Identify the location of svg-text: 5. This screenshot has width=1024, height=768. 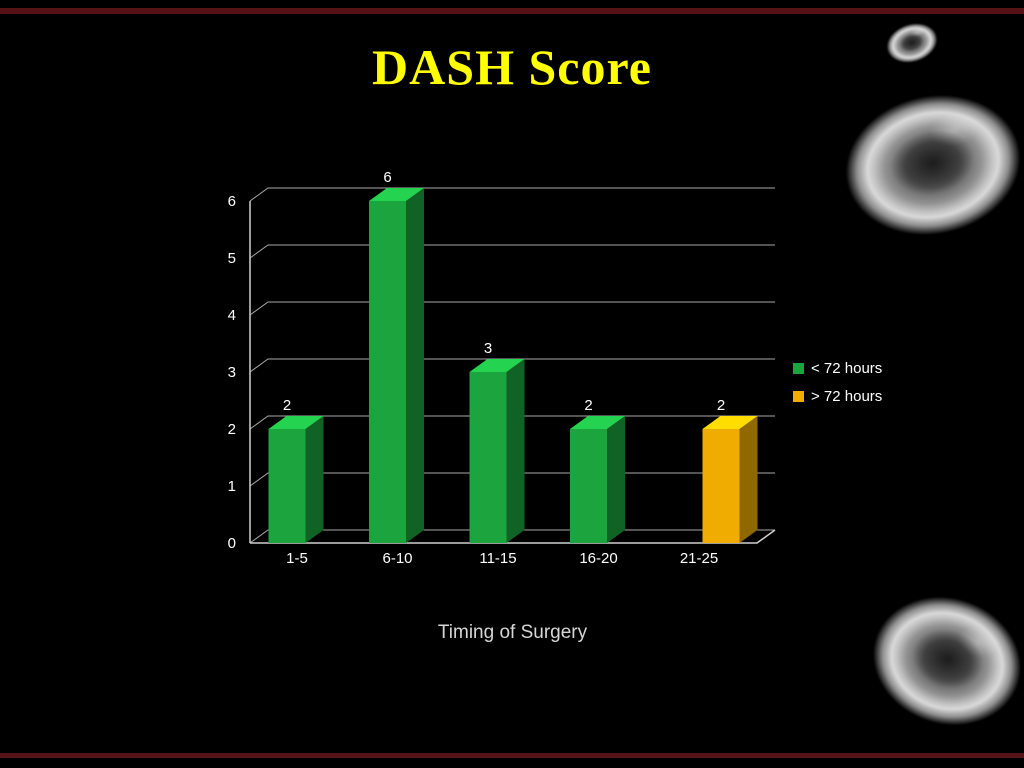
(232, 258).